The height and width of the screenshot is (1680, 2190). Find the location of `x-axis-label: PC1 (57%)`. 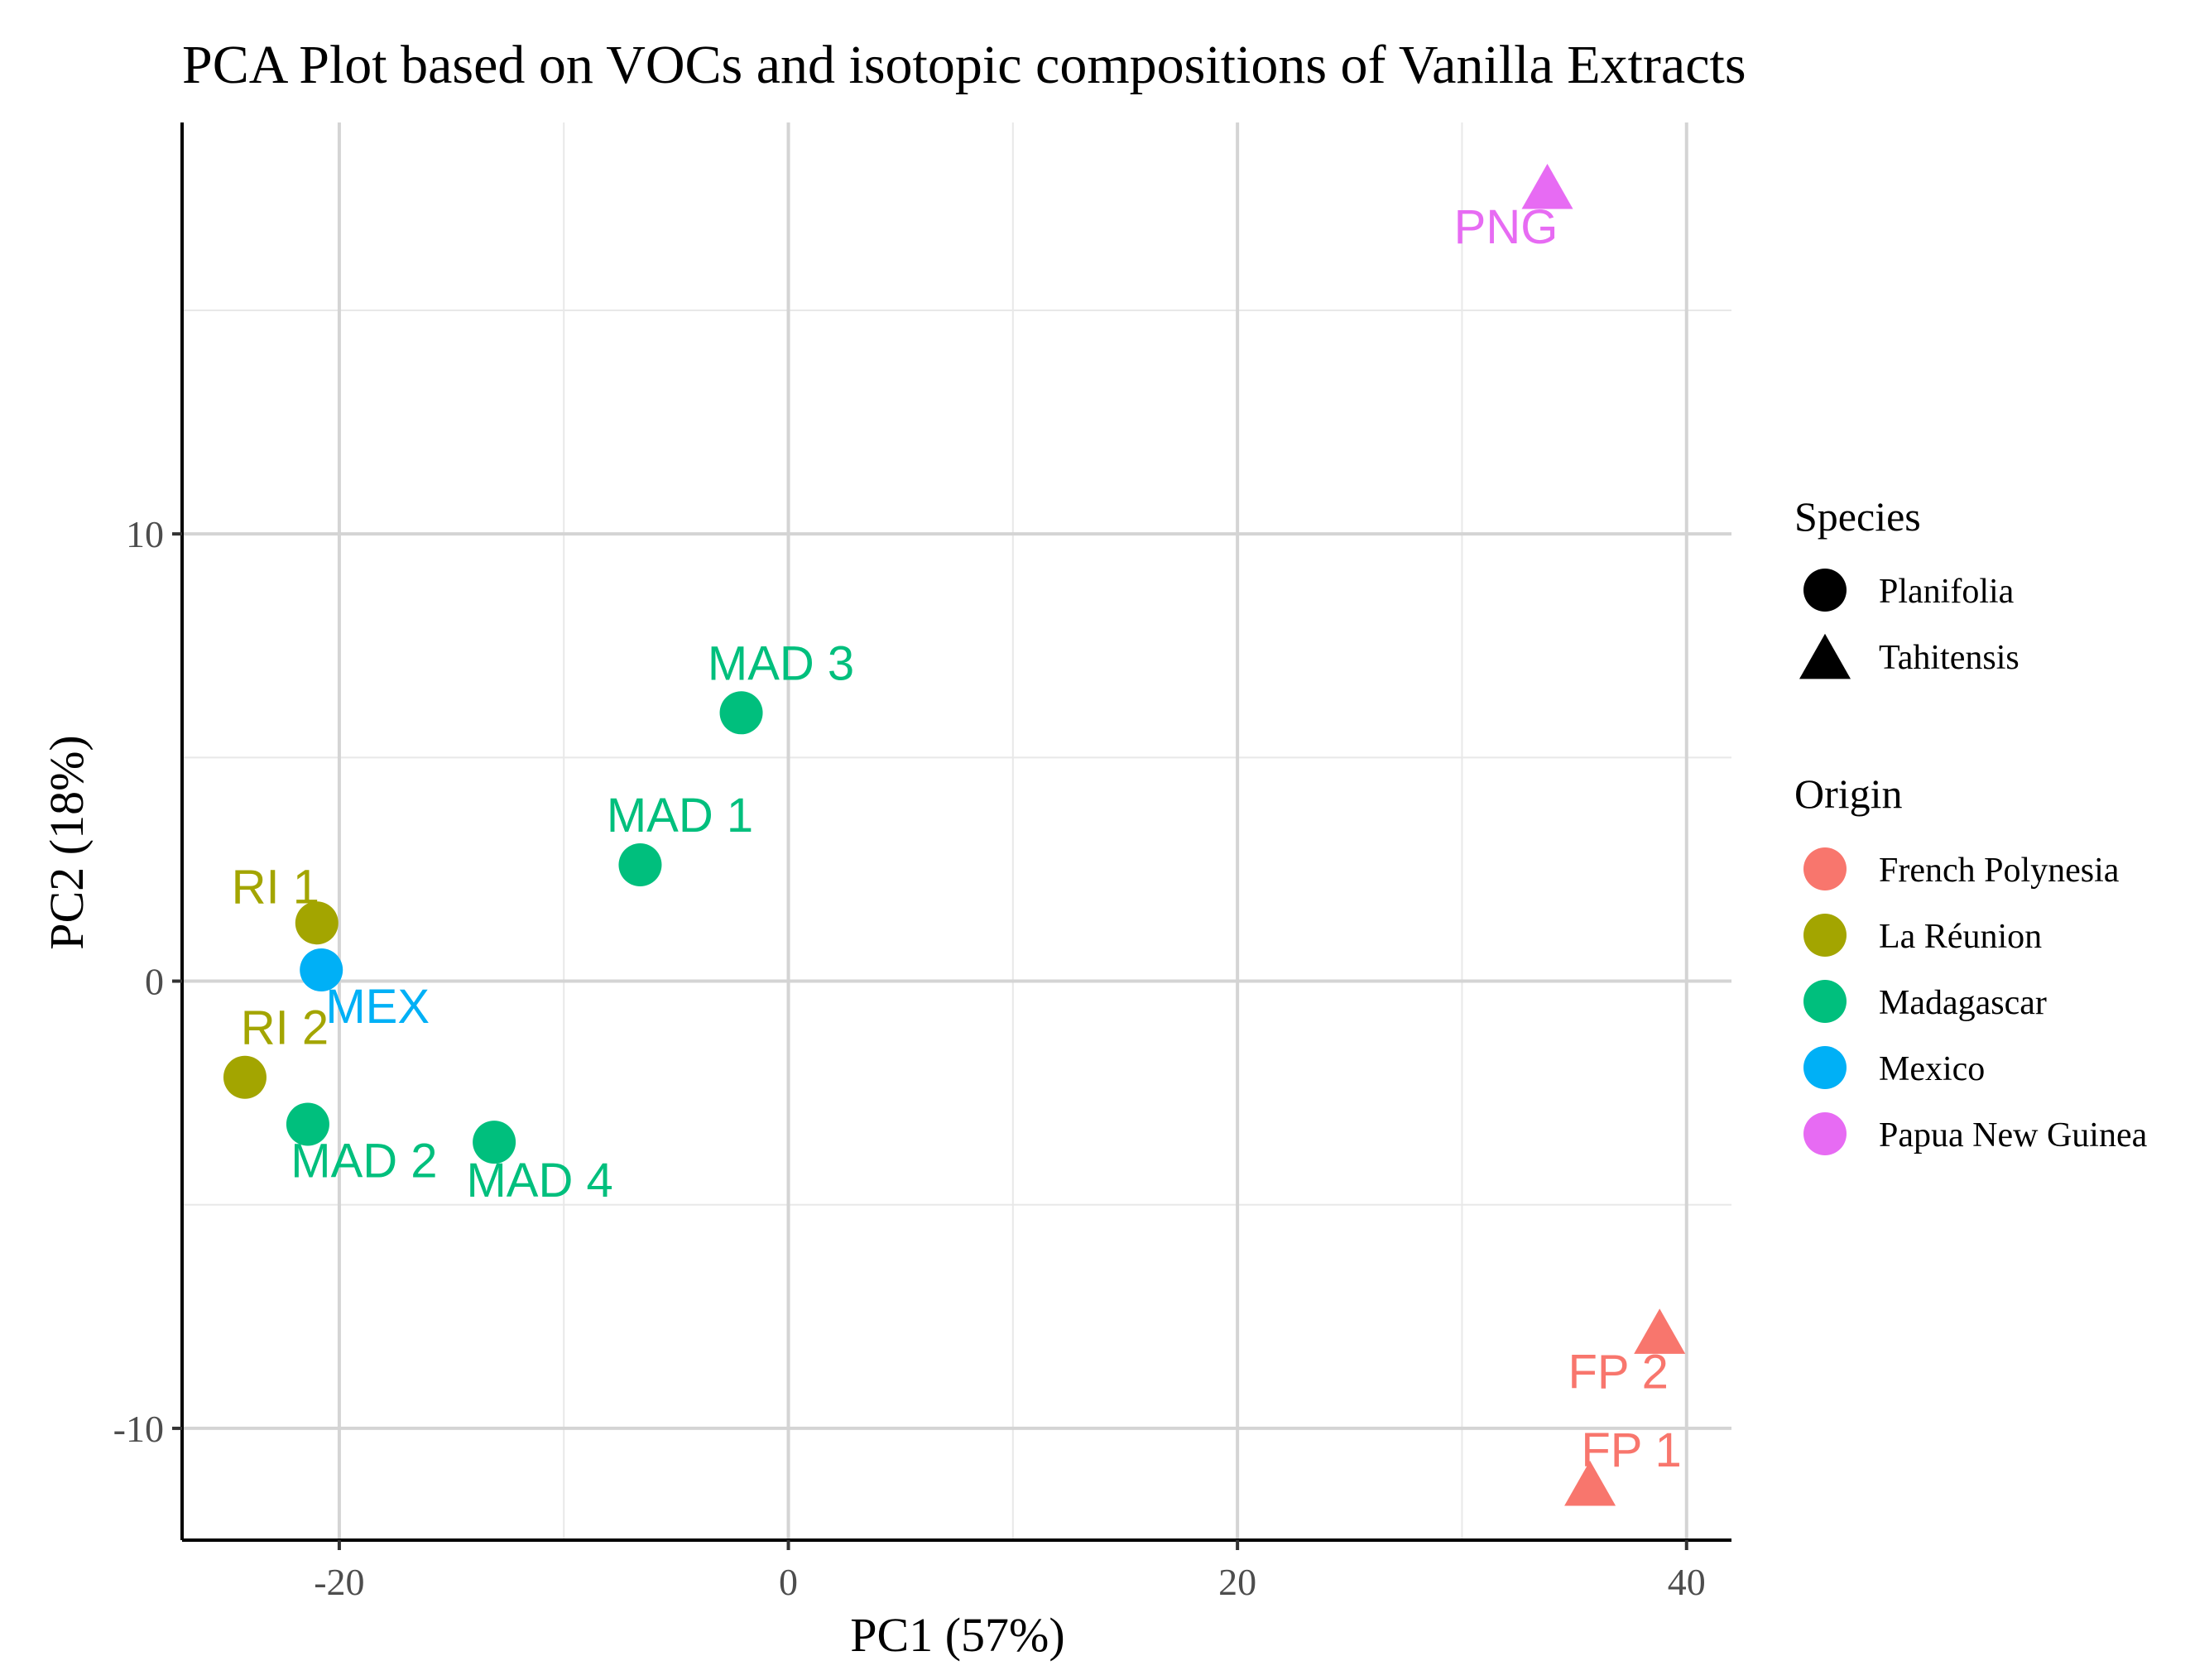

x-axis-label: PC1 (57%) is located at coordinates (957, 1635).